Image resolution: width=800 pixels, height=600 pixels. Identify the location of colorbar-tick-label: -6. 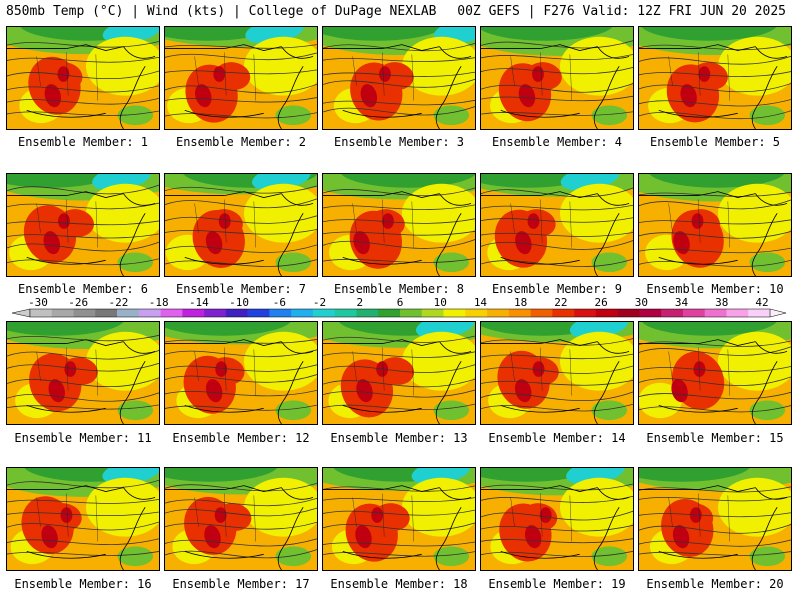
(279, 302).